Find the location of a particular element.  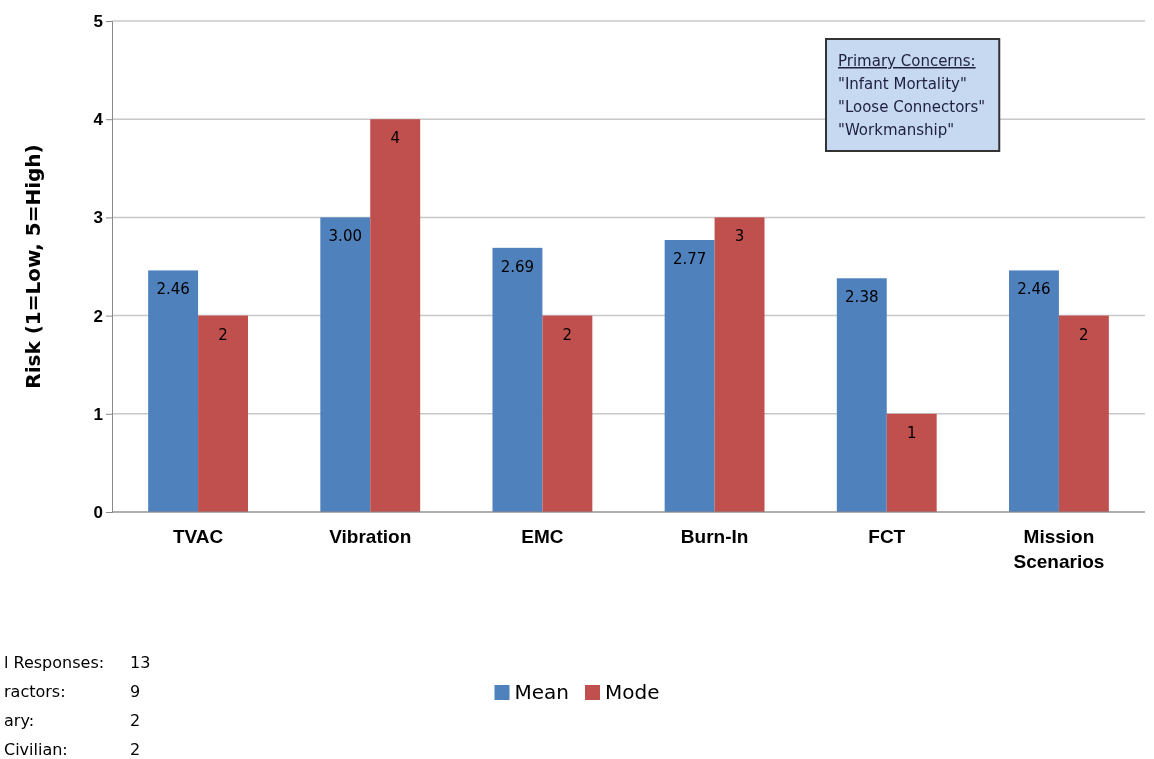

data-label: 3 is located at coordinates (739, 236).